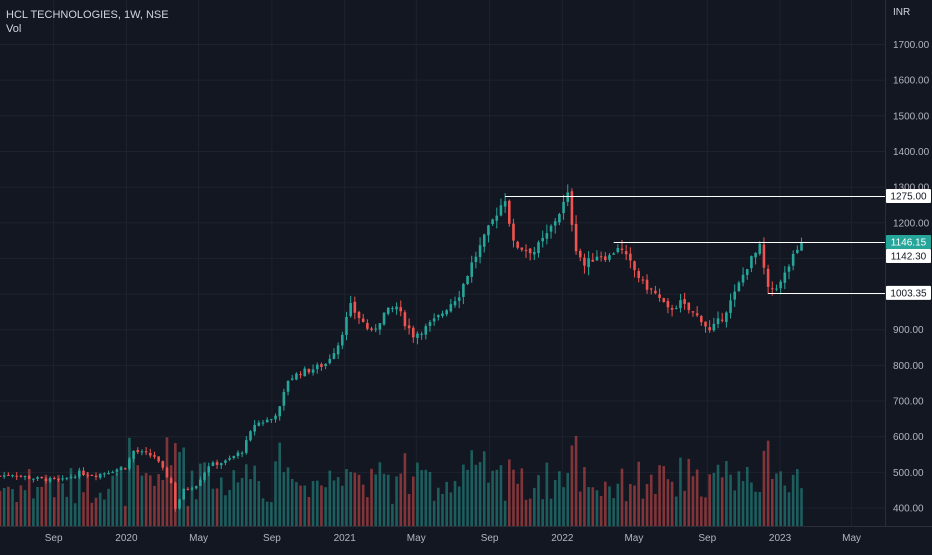 The image size is (932, 555). What do you see at coordinates (911, 188) in the screenshot?
I see `y-tick-label: 1300.00` at bounding box center [911, 188].